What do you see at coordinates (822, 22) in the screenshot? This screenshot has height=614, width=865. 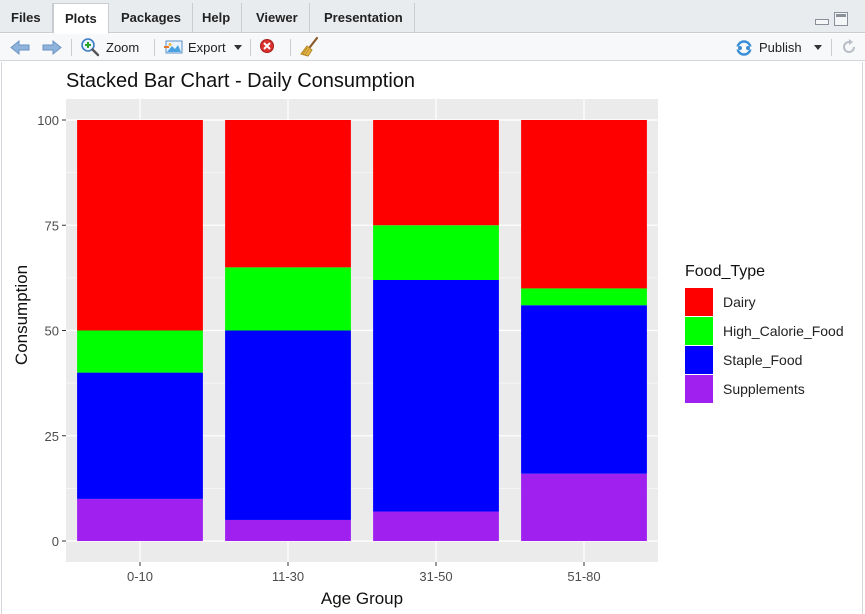 I see `minimize-pane-icon` at bounding box center [822, 22].